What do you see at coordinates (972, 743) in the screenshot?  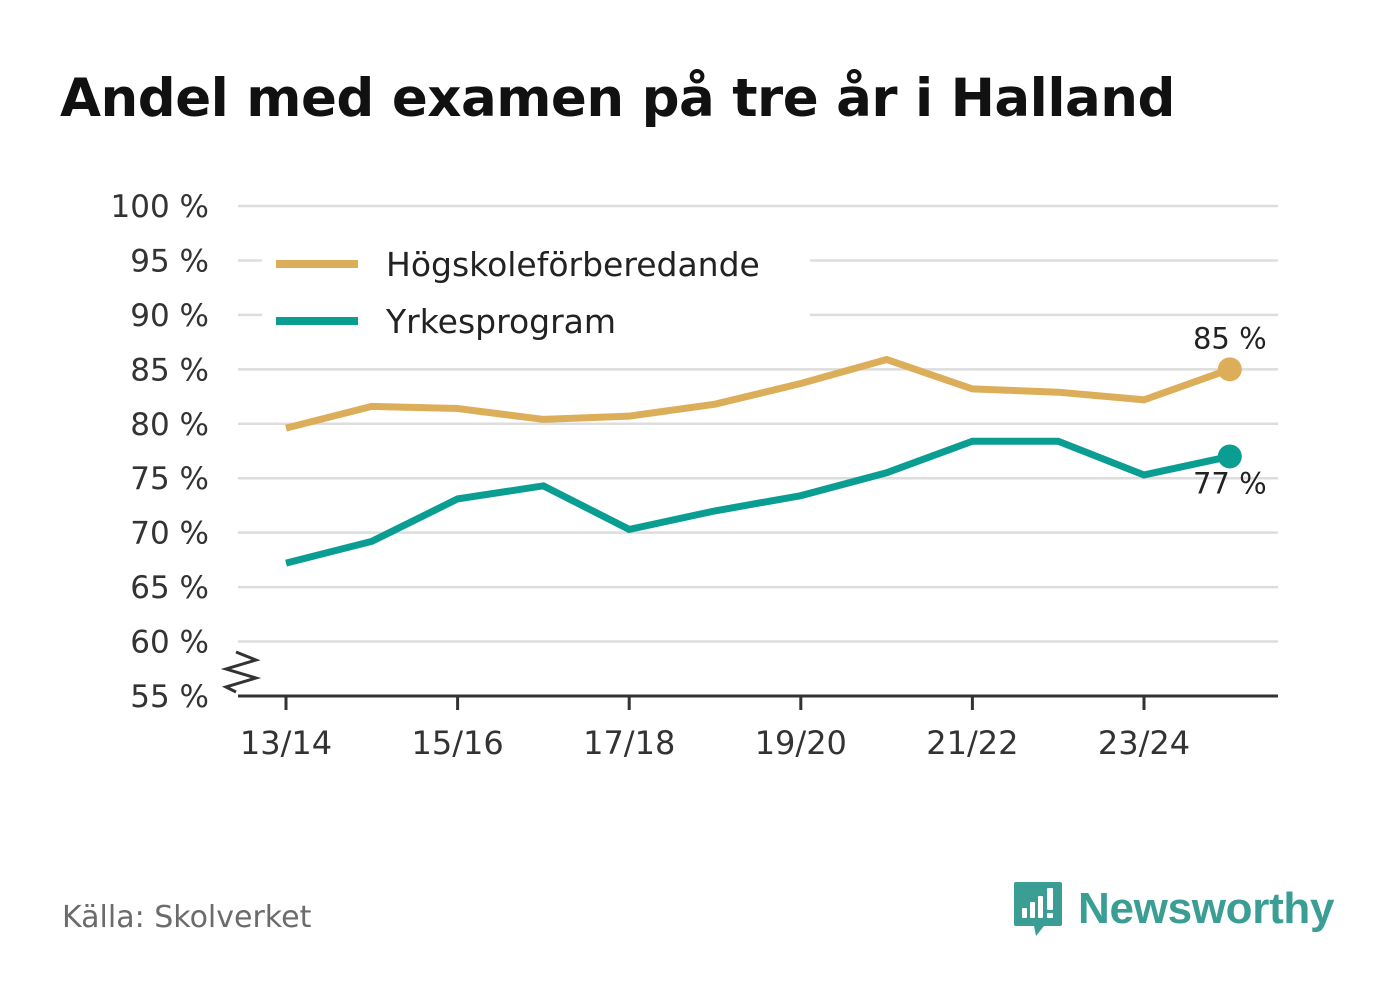 I see `x-tick-label: 21/22` at bounding box center [972, 743].